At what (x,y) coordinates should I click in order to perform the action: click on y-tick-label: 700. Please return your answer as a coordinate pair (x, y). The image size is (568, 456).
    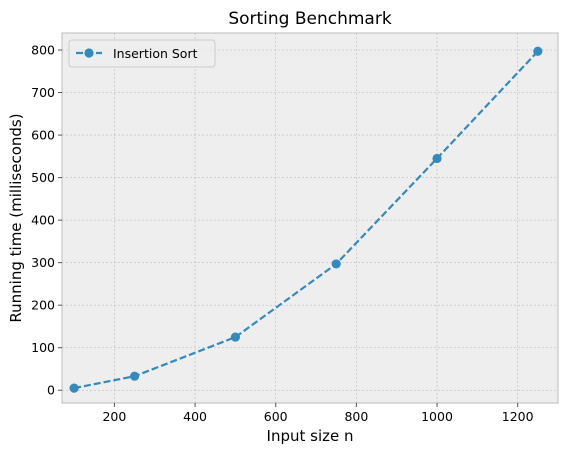
    Looking at the image, I should click on (43, 92).